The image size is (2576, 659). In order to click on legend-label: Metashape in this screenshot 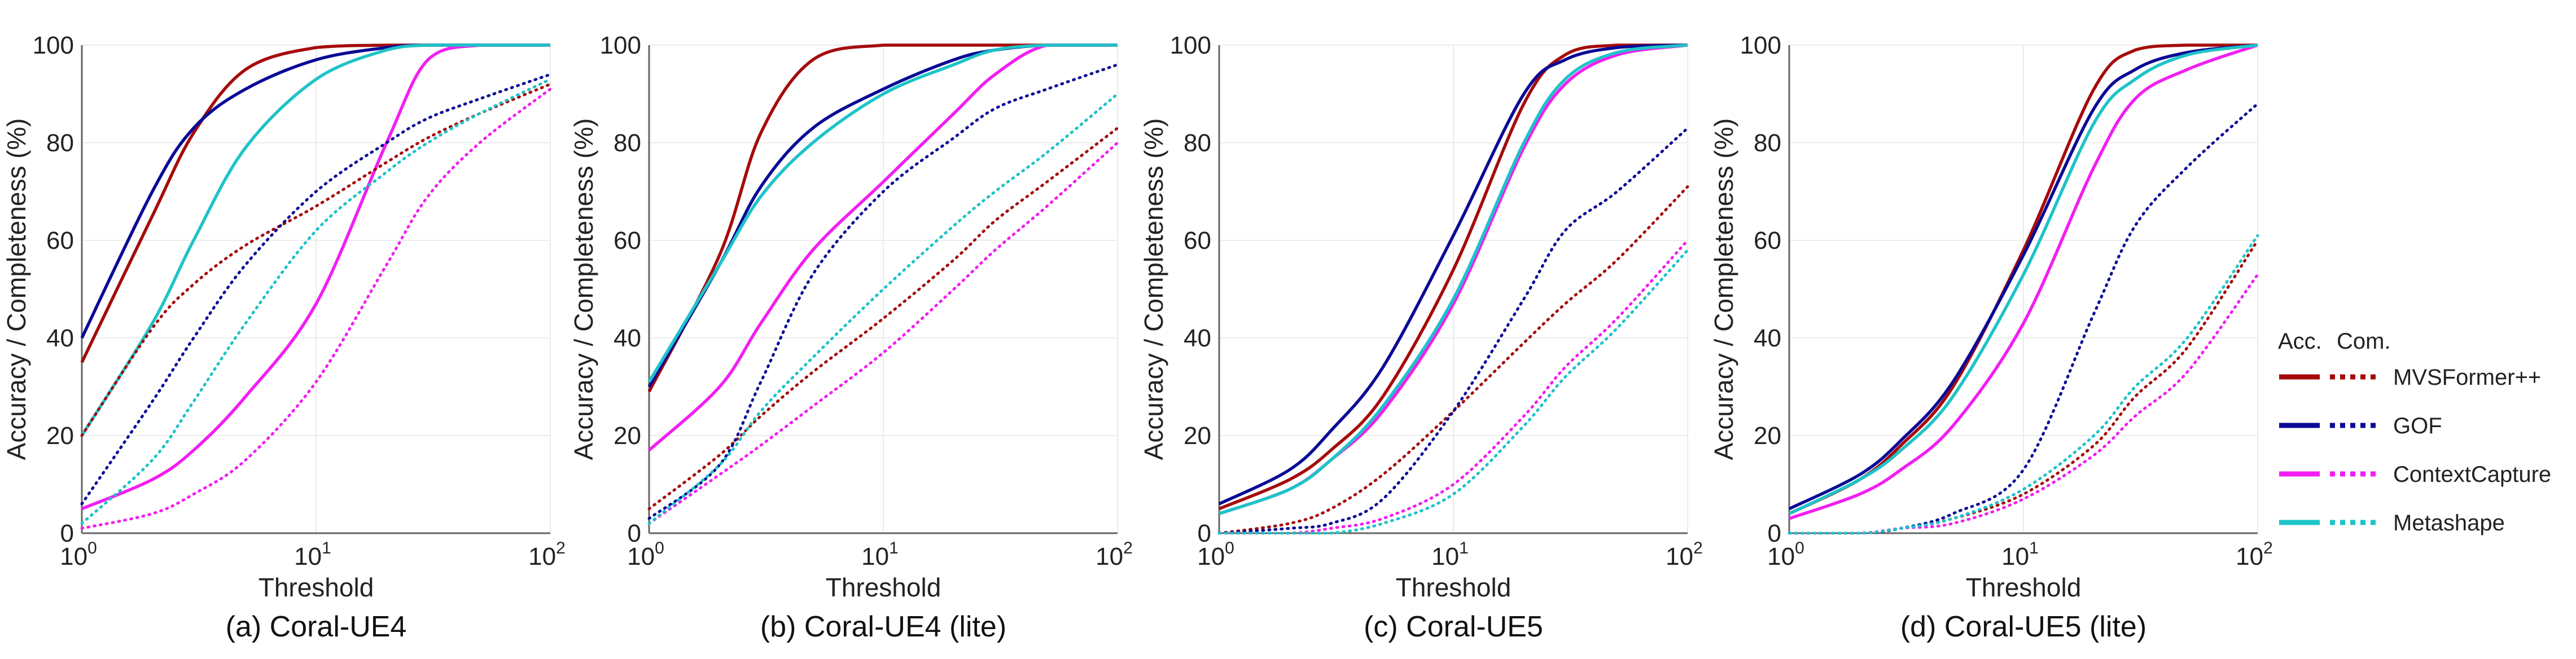, I will do `click(2449, 523)`.